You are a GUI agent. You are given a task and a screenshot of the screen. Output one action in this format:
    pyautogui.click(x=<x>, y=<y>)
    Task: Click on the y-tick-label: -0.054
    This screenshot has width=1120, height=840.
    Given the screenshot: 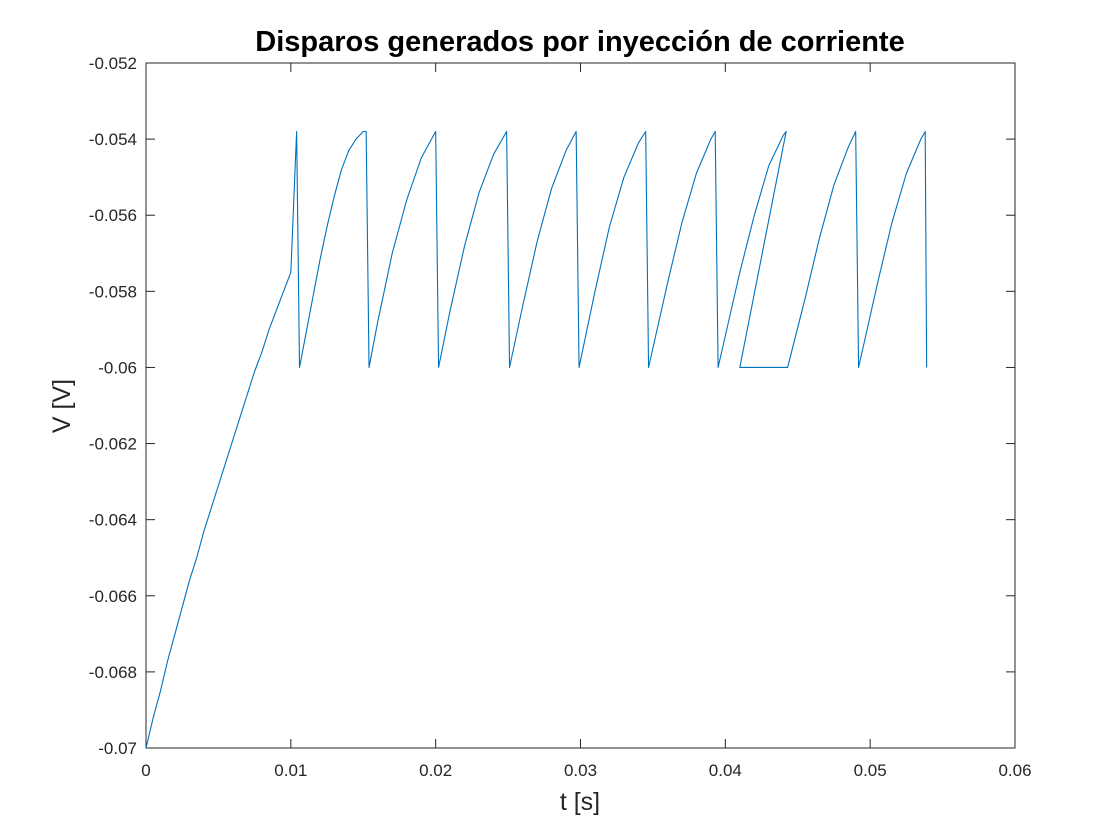 What is the action you would take?
    pyautogui.click(x=113, y=139)
    